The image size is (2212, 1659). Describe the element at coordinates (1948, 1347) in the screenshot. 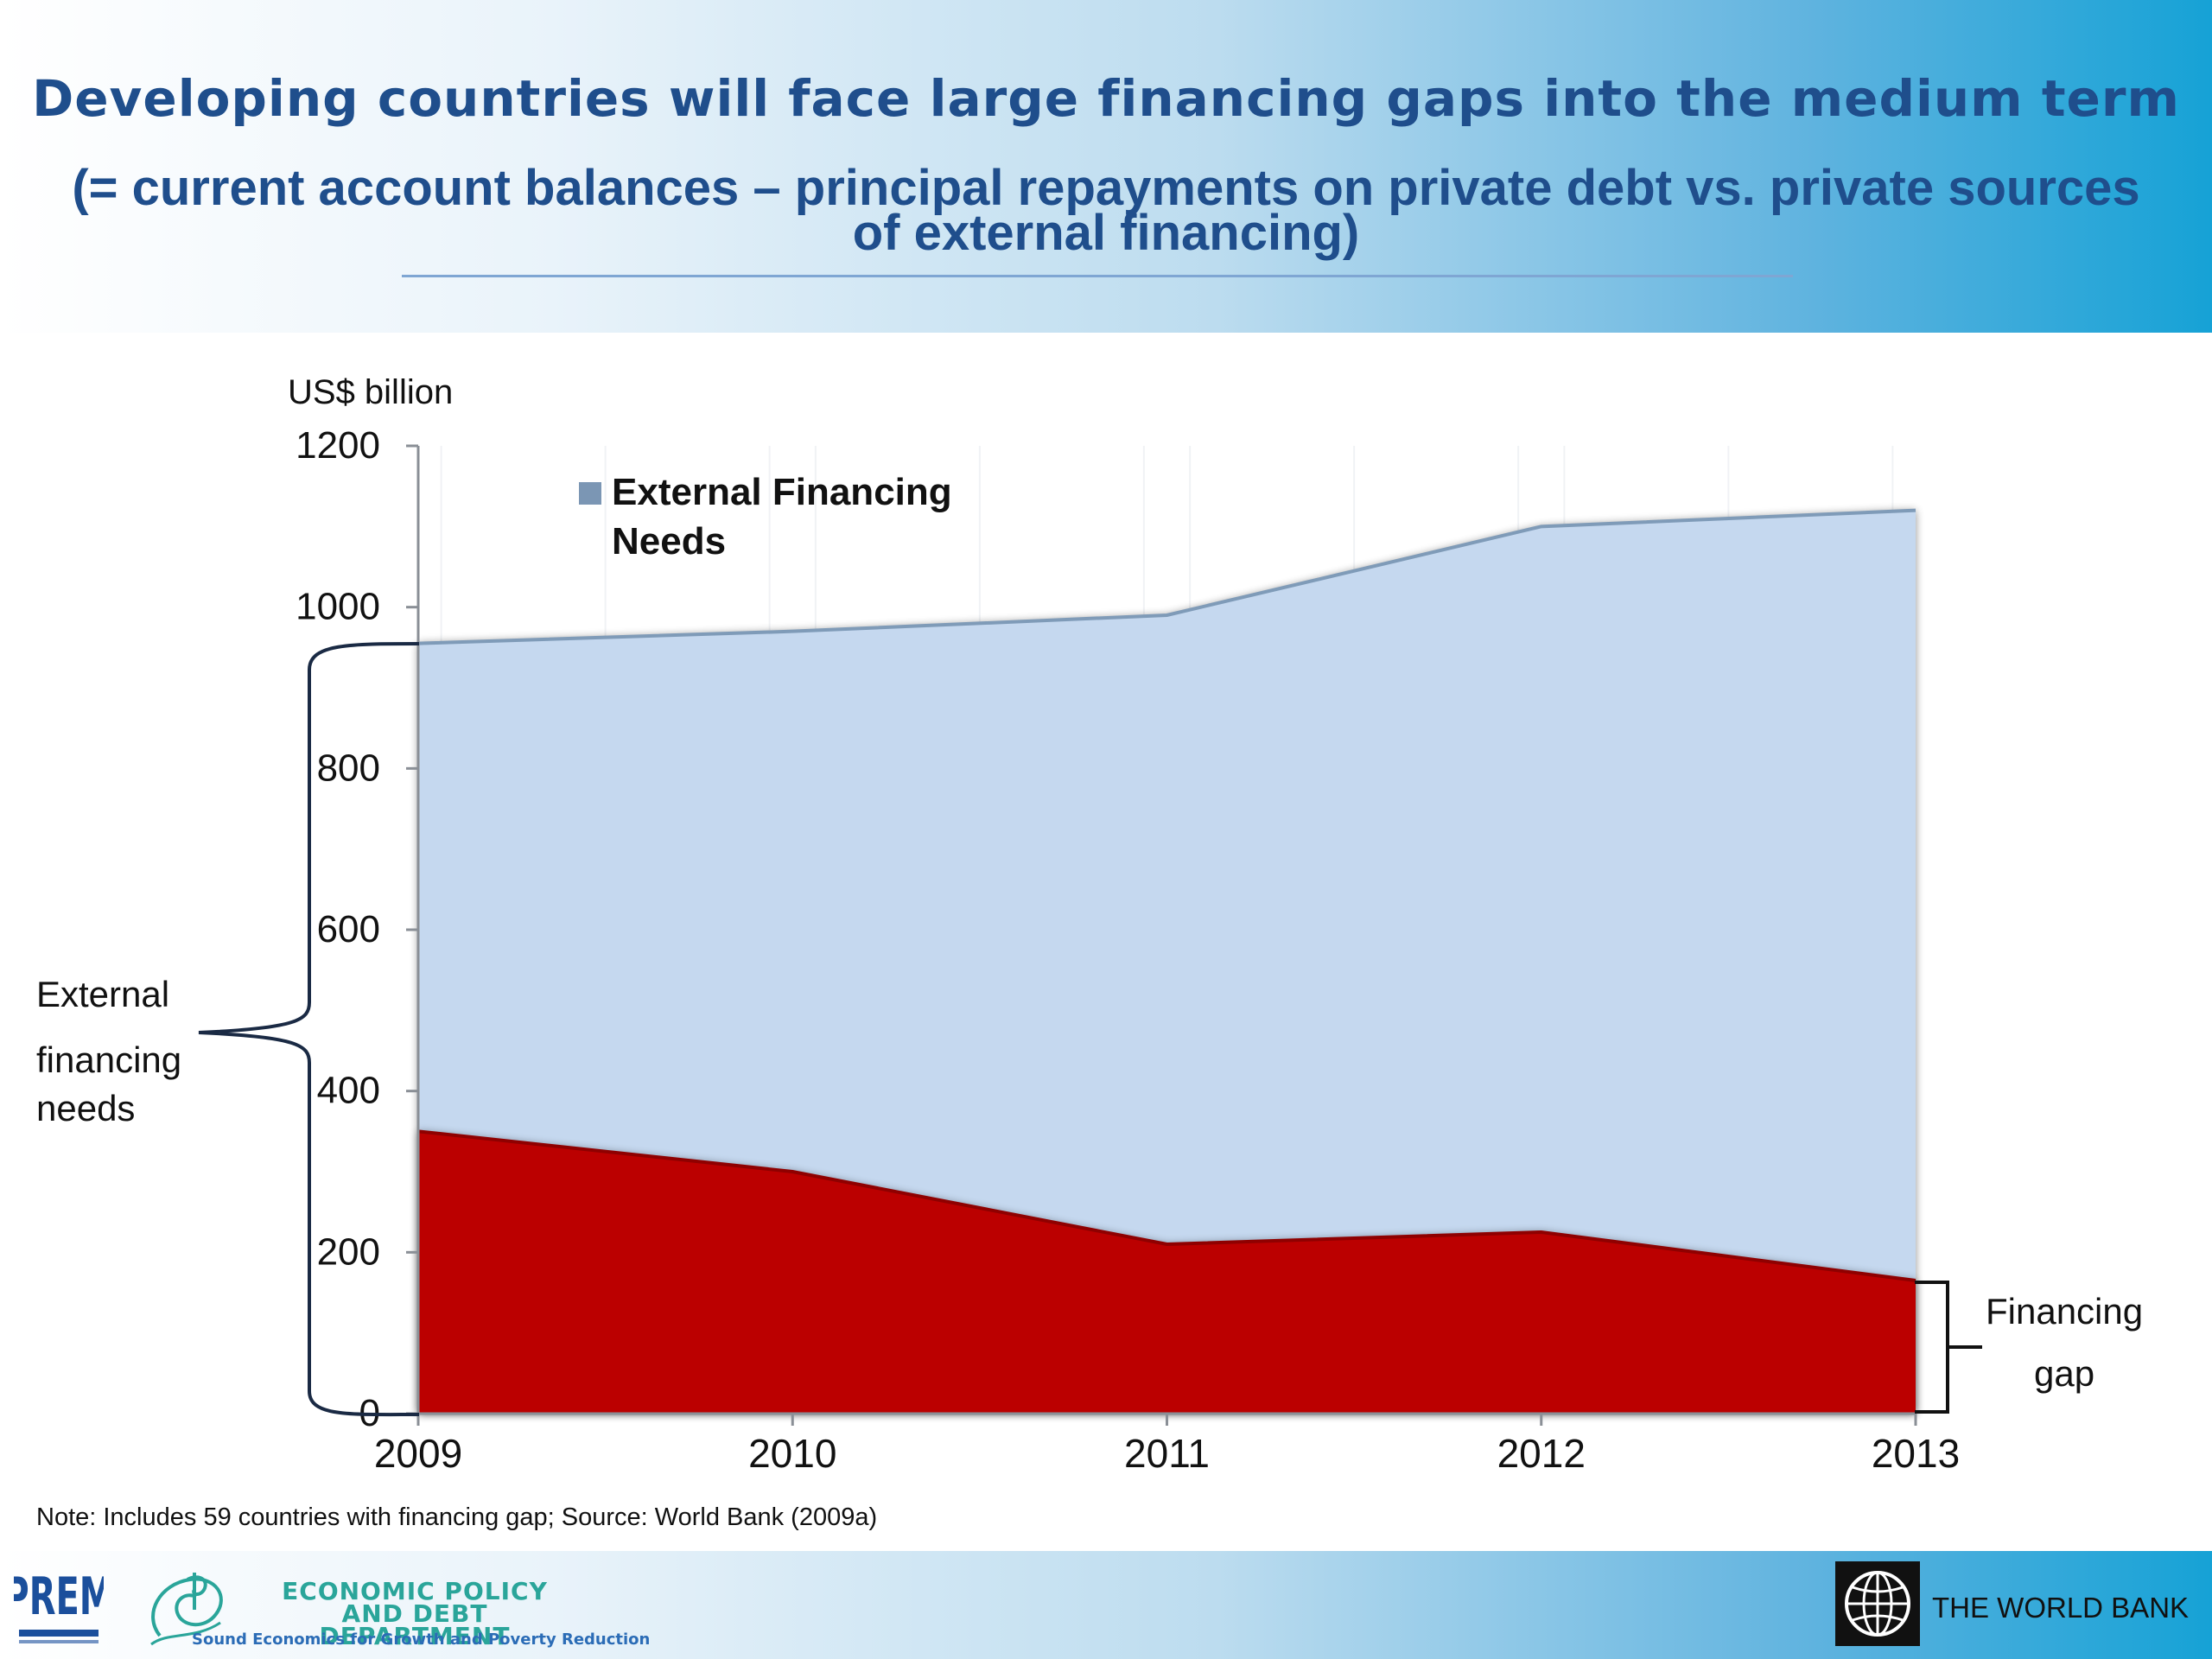

I see `gap-bracket` at that location.